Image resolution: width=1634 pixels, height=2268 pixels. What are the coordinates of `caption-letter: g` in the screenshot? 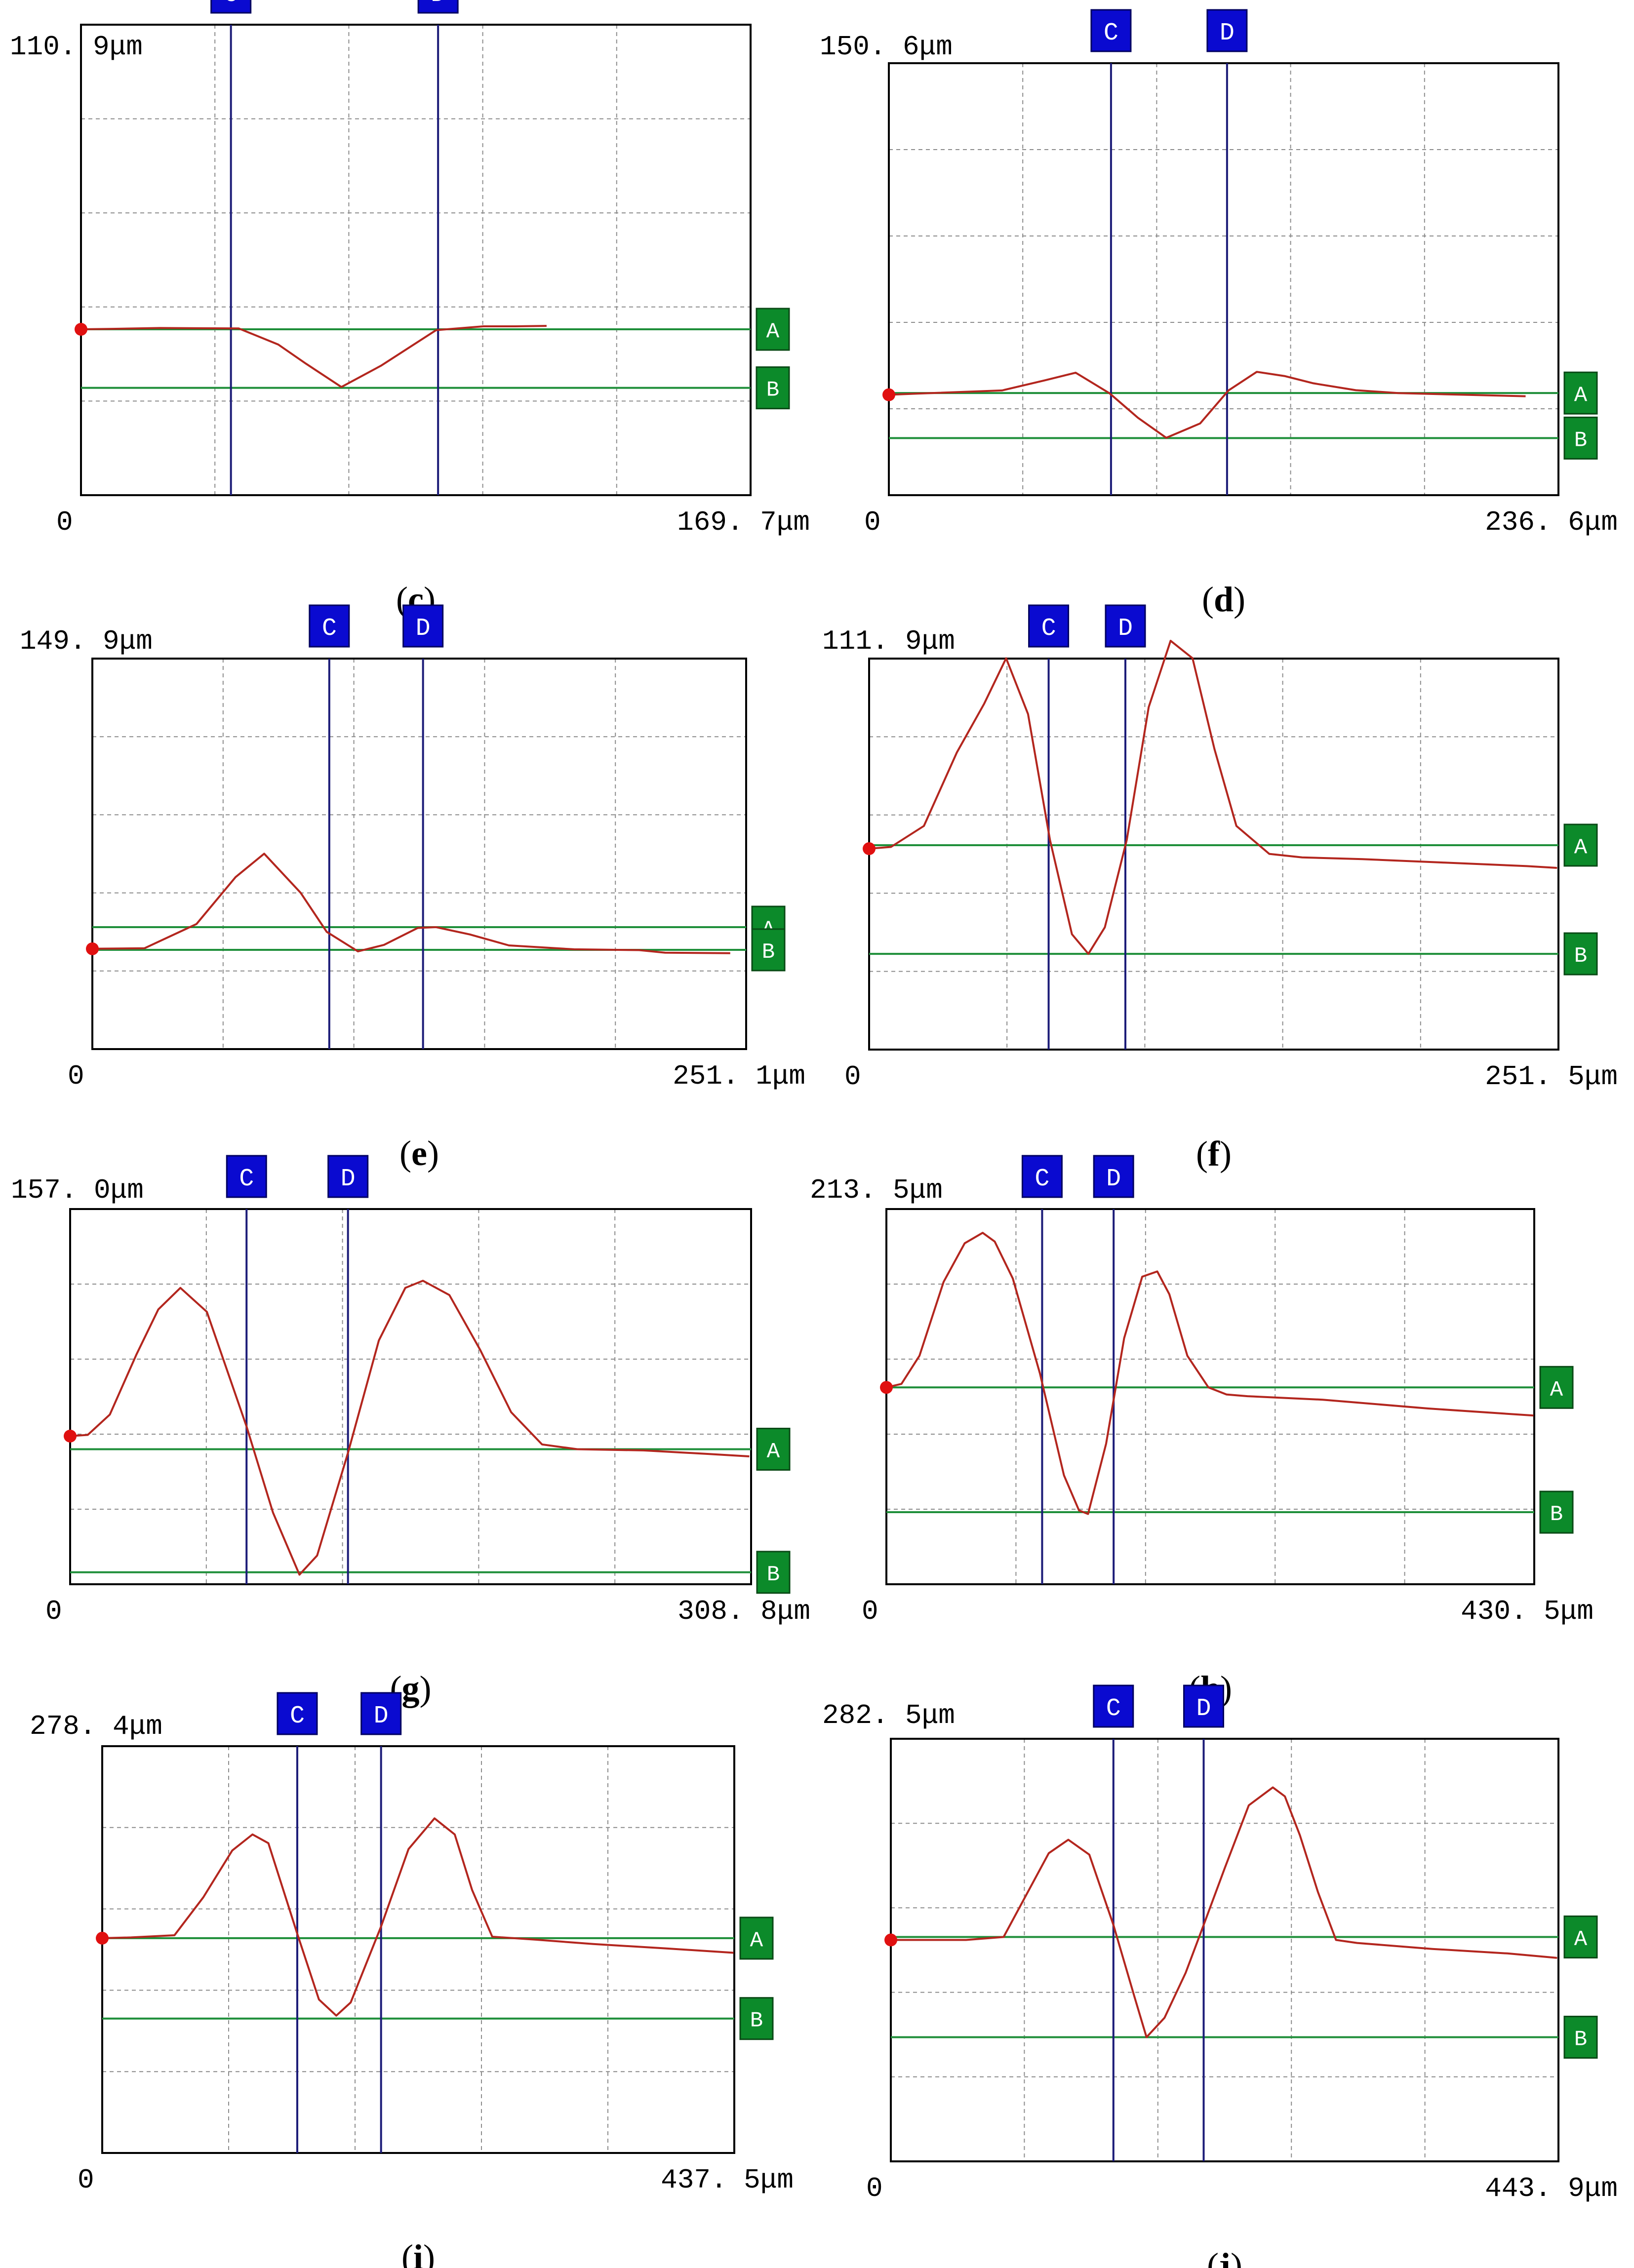 It's located at (411, 1688).